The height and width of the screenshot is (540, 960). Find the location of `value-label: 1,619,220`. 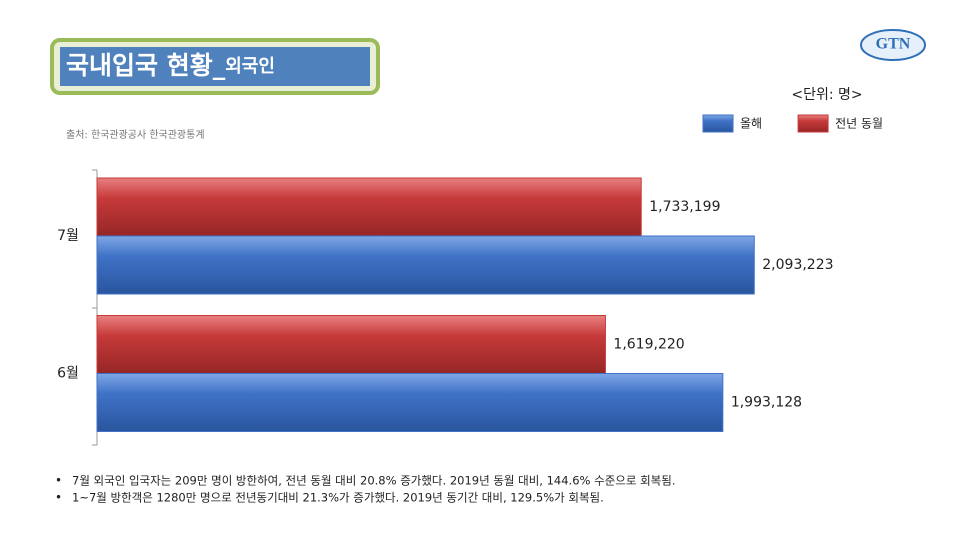

value-label: 1,619,220 is located at coordinates (648, 345).